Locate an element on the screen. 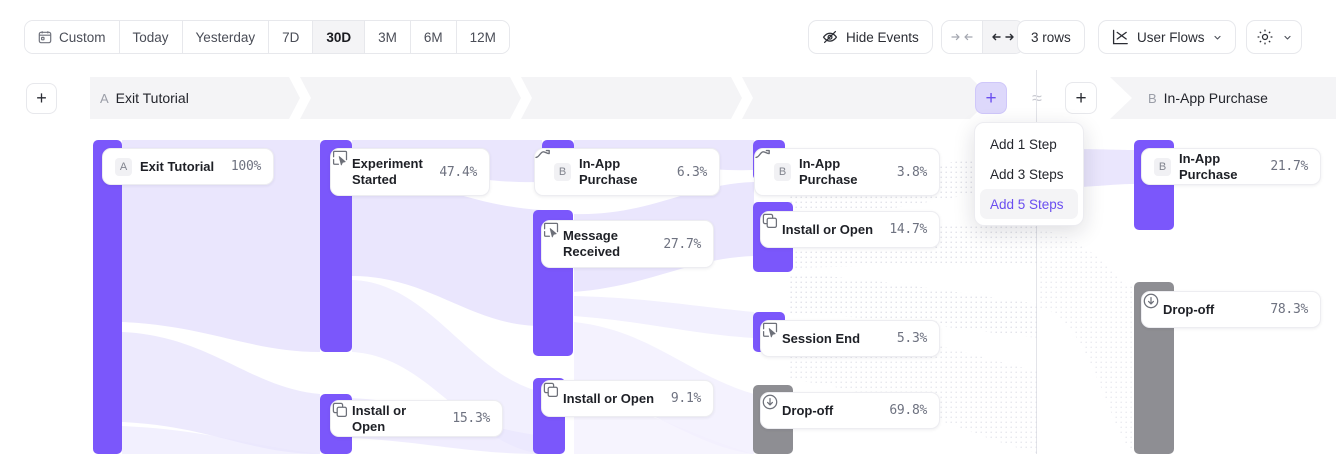  add-step-button-secondary: + is located at coordinates (1081, 98).